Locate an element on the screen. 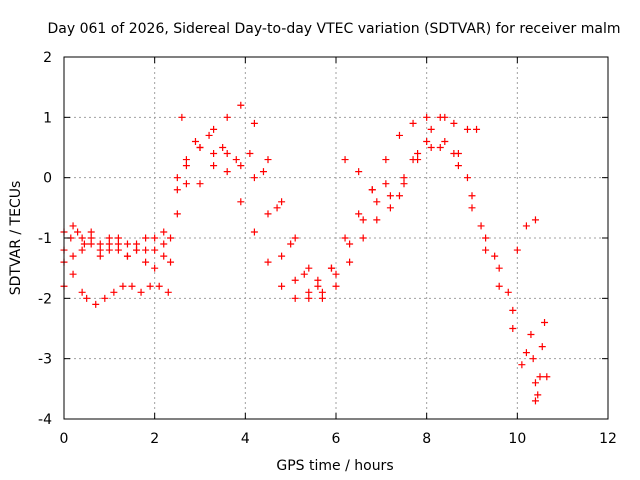 The image size is (640, 480). y-tick-label: -3 is located at coordinates (45, 360).